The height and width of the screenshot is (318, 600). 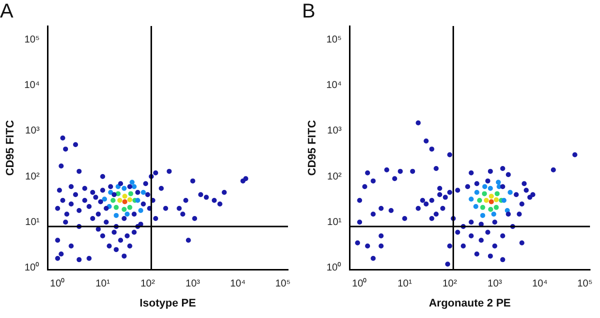 What do you see at coordinates (469, 303) in the screenshot?
I see `x-axis-title: Argonaute 2 PE` at bounding box center [469, 303].